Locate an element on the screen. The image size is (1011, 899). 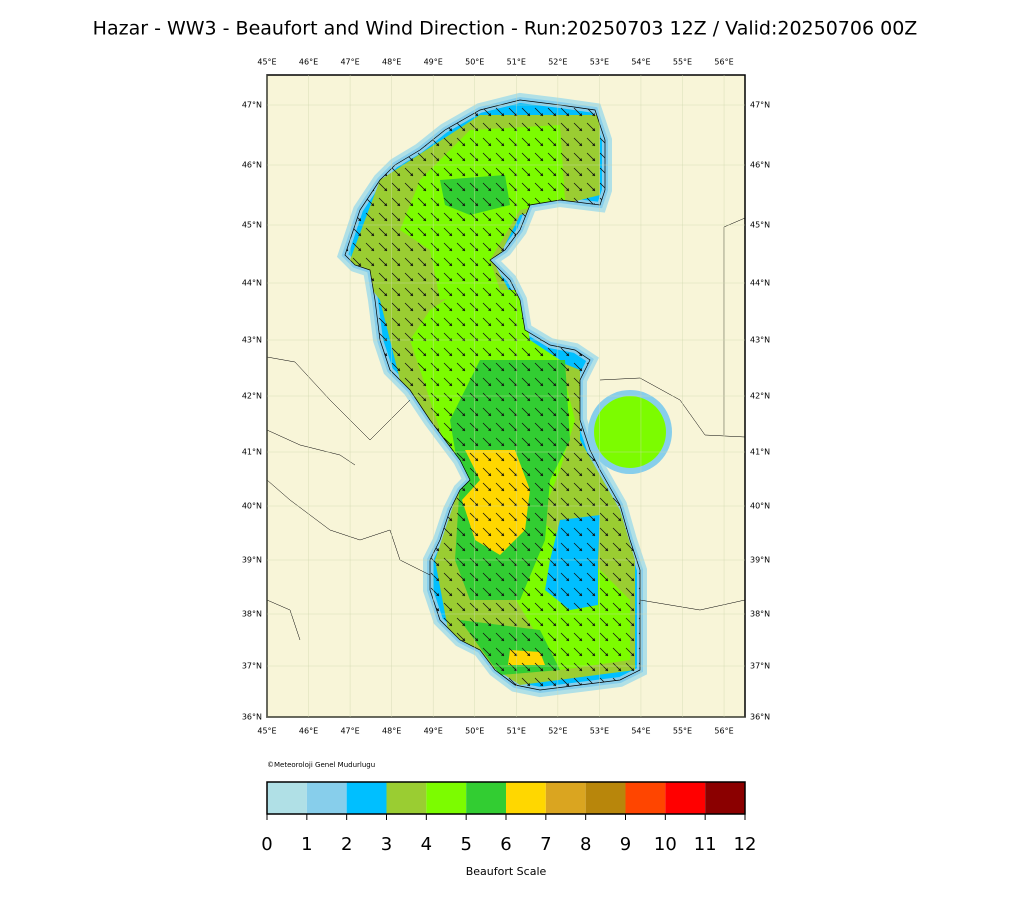
colorbar-label: Beaufort Scale is located at coordinates (506, 871).